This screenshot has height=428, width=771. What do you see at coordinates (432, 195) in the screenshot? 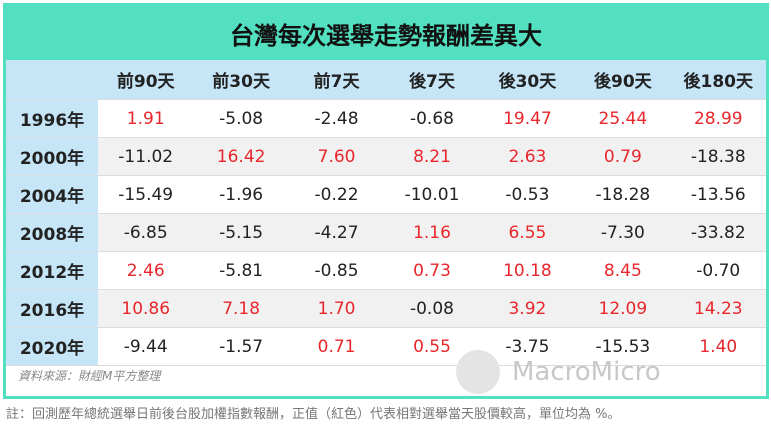
I see `value-cell: -10.01` at bounding box center [432, 195].